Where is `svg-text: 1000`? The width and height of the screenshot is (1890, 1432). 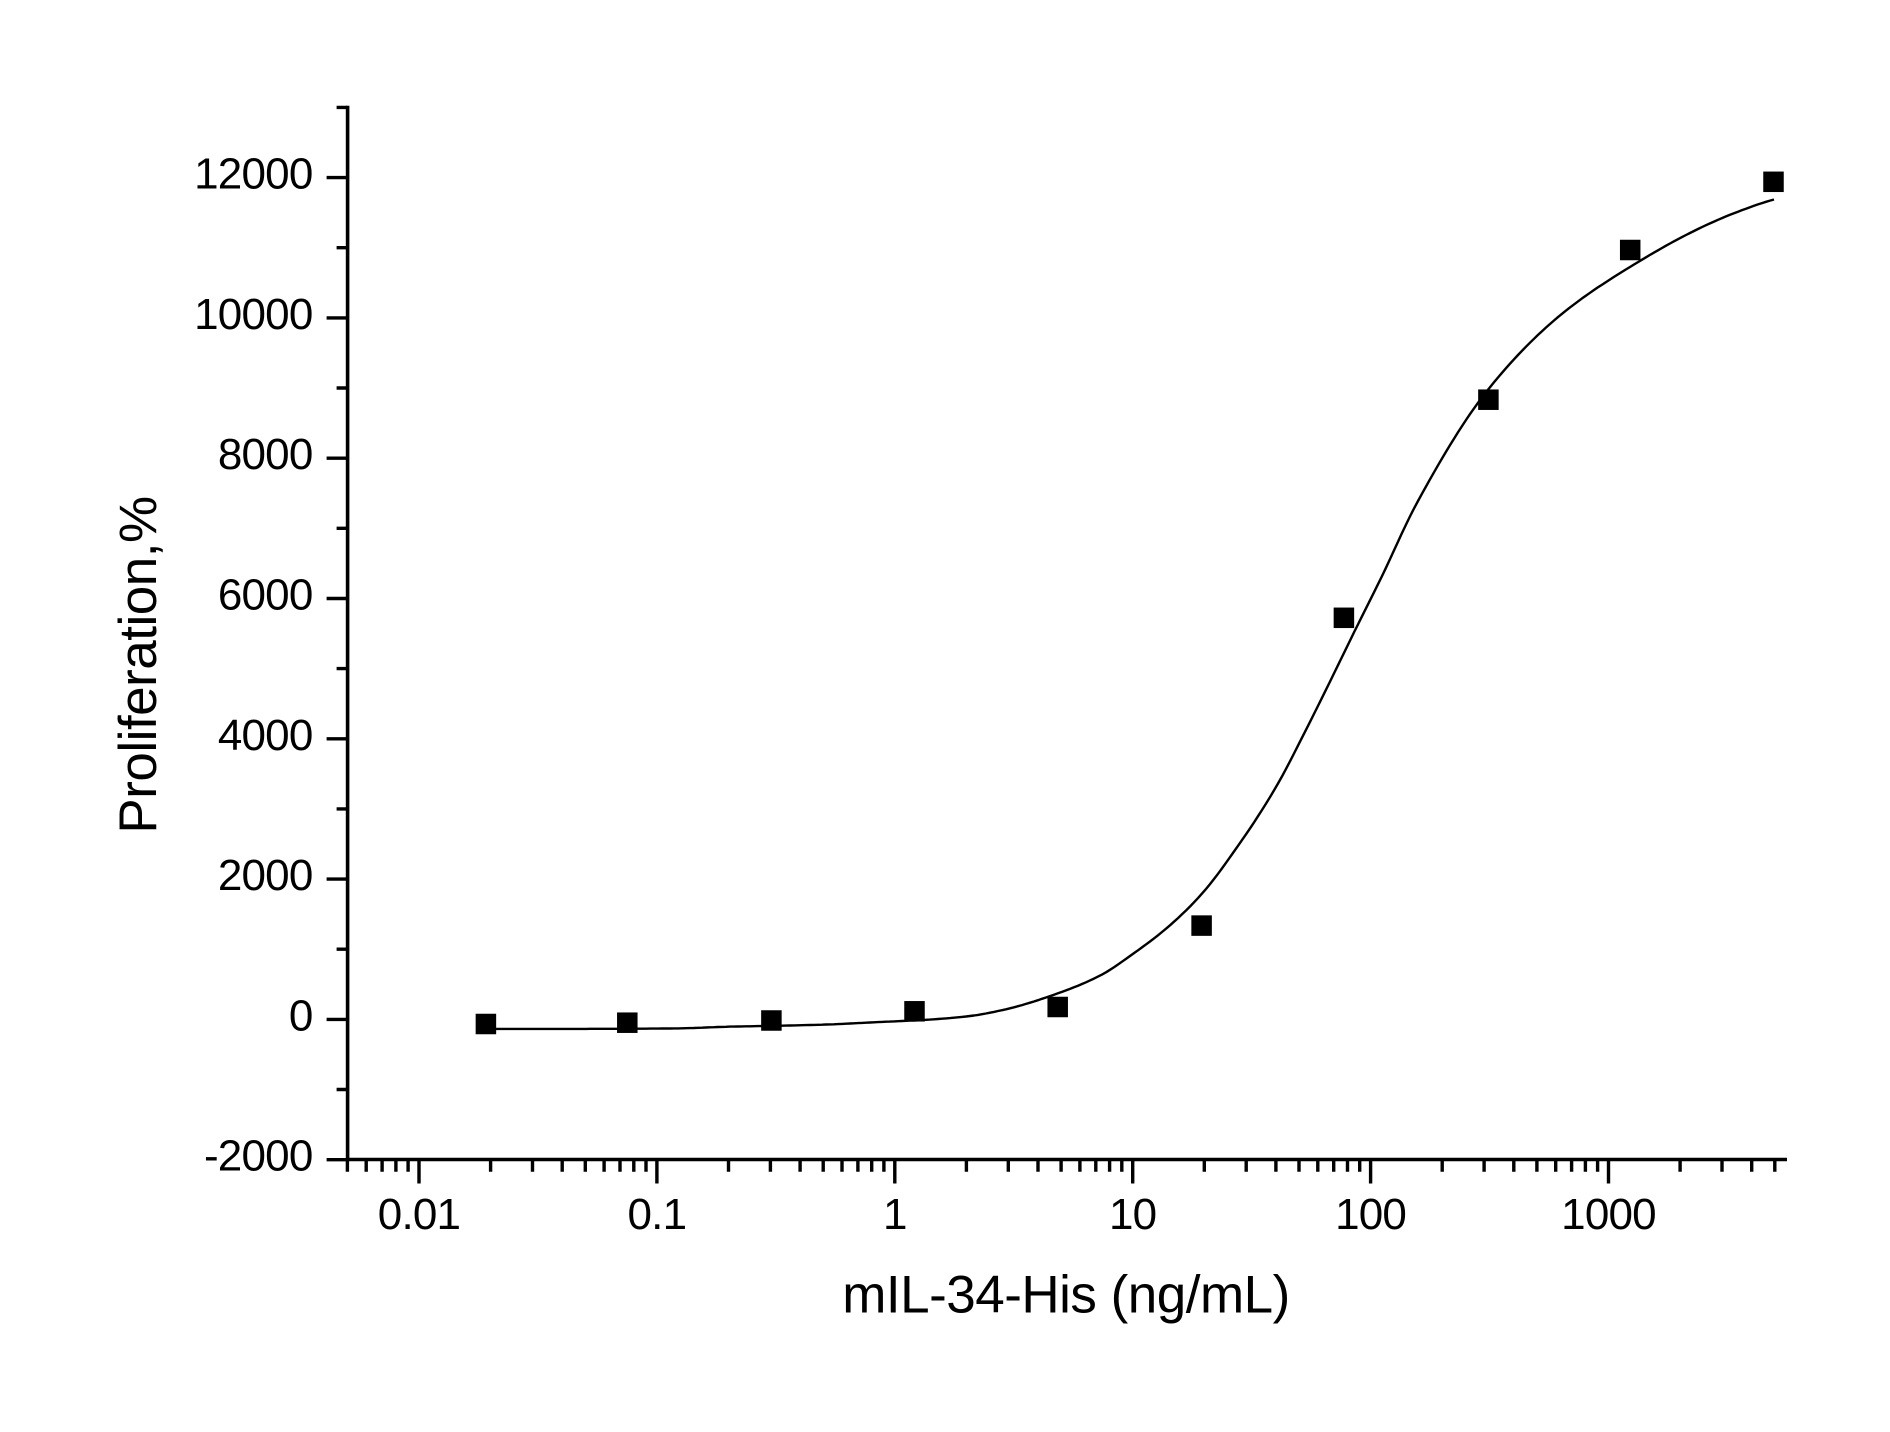 svg-text: 1000 is located at coordinates (1608, 1214).